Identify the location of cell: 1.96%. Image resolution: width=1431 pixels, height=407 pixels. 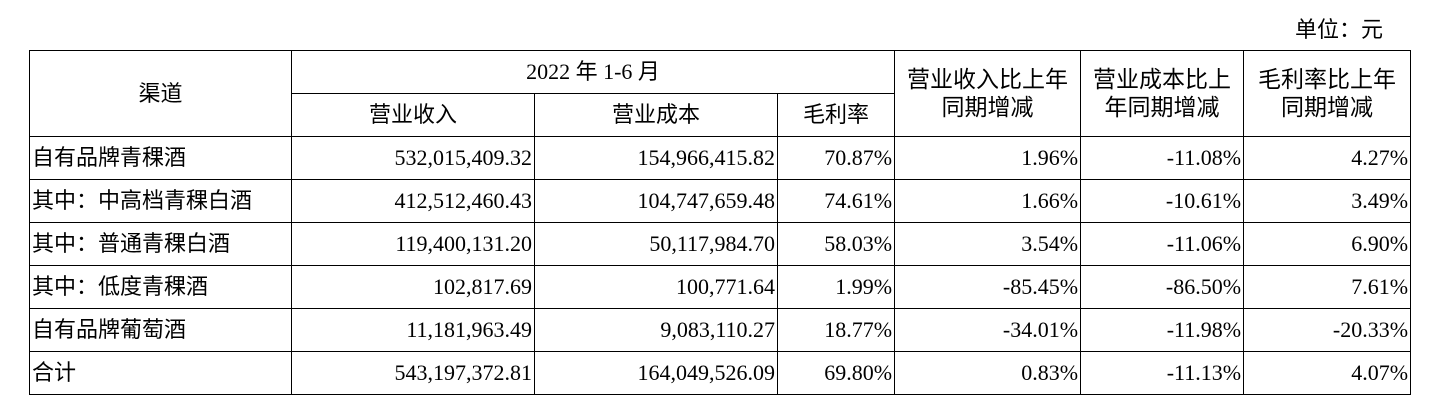
(988, 158).